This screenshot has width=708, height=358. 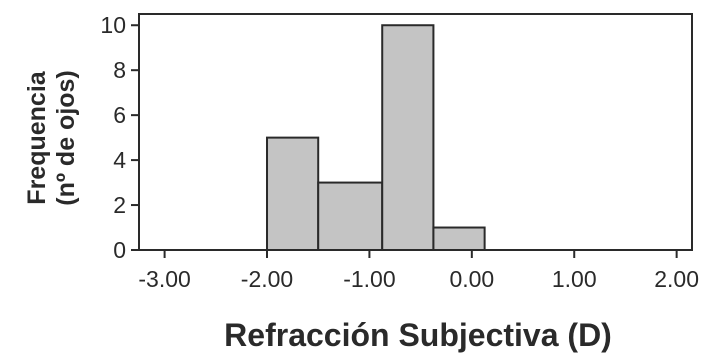 I want to click on y-tick-label: 4, so click(x=119, y=160).